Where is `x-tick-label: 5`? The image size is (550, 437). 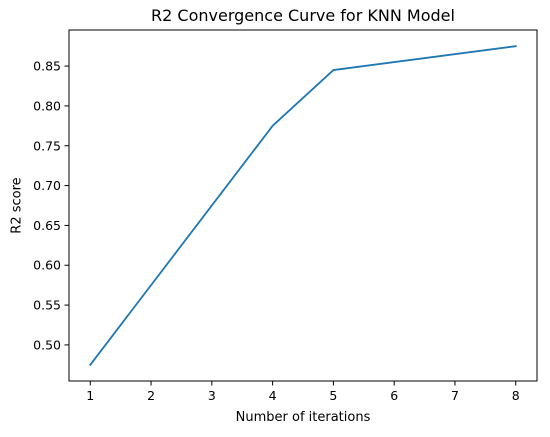
x-tick-label: 5 is located at coordinates (333, 395).